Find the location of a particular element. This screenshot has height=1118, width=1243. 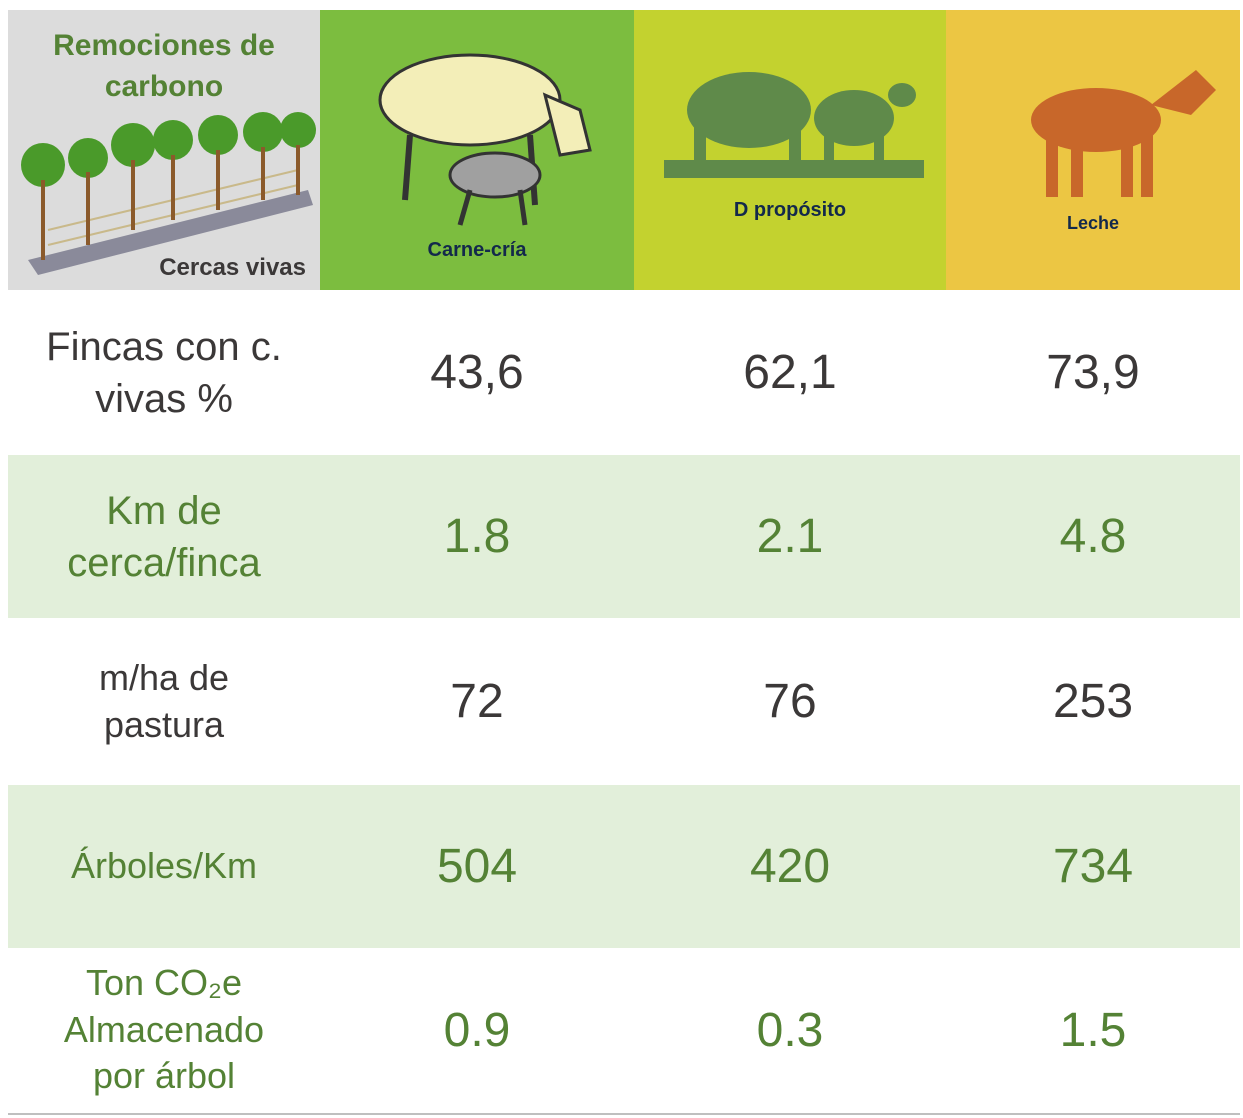

row-label: Fincas con c. vivas % is located at coordinates (164, 372).